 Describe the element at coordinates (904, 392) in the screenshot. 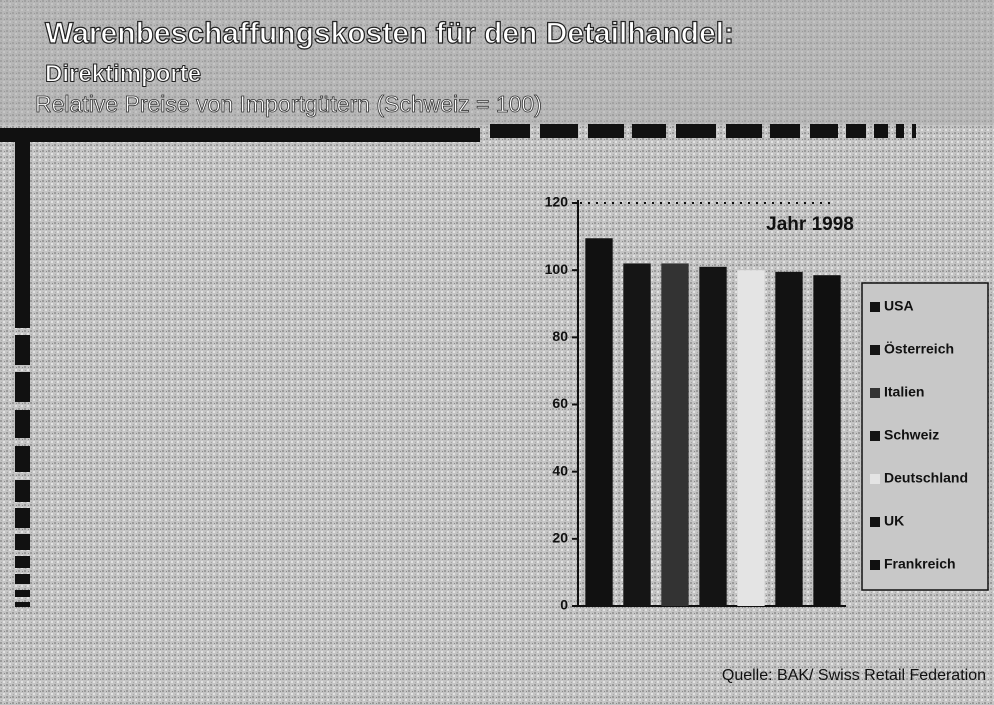

I see `legend-label: Italien` at that location.